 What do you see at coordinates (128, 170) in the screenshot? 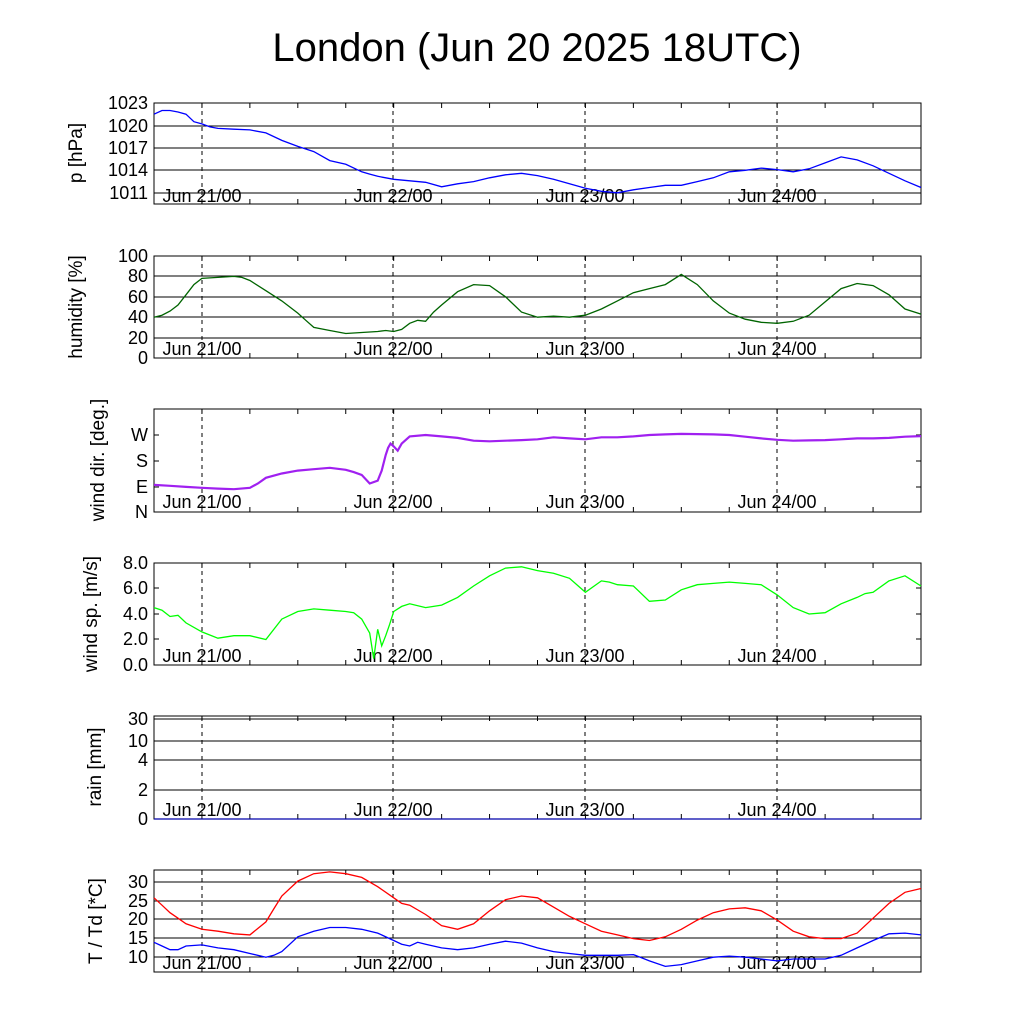
I see `y-tick-label: 1014` at bounding box center [128, 170].